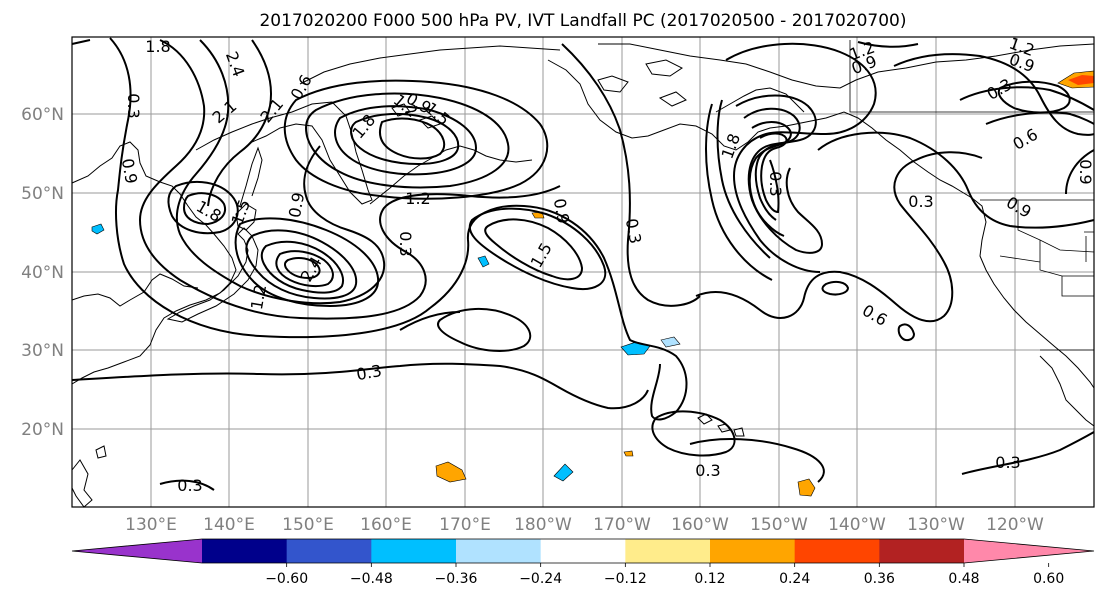  Describe the element at coordinates (879, 579) in the screenshot. I see `colorbar-tick-label: 0.36` at that location.